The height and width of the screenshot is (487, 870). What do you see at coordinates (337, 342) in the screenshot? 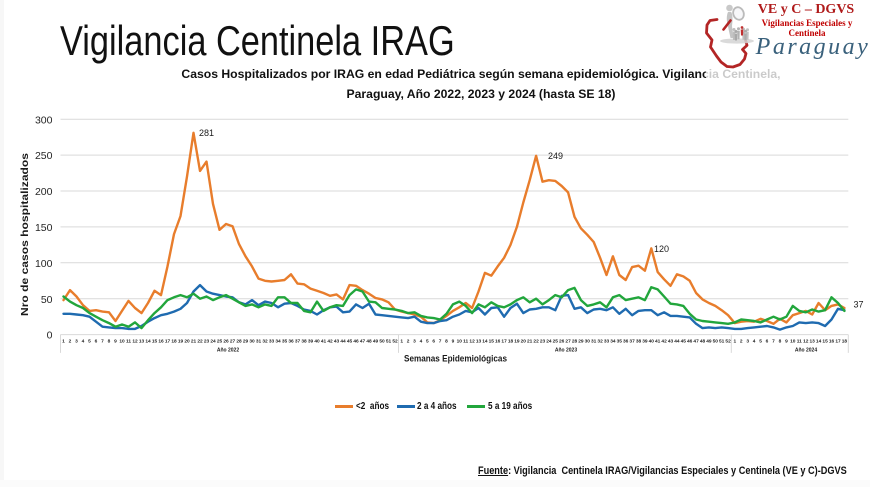
I see `svg-text: 43` at bounding box center [337, 342].